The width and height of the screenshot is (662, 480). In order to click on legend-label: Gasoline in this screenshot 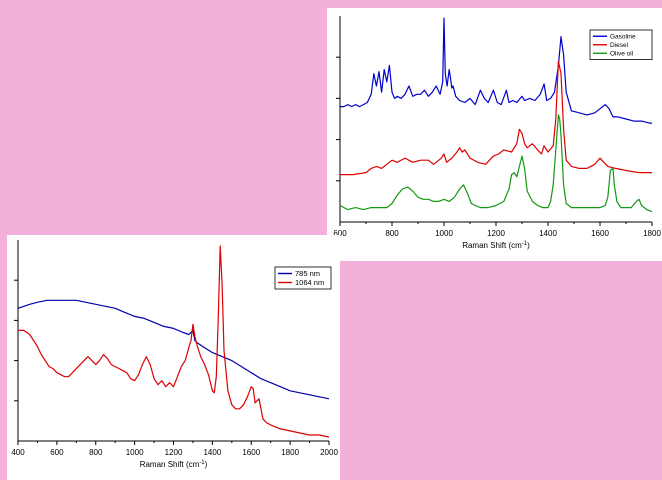, I will do `click(623, 36)`.